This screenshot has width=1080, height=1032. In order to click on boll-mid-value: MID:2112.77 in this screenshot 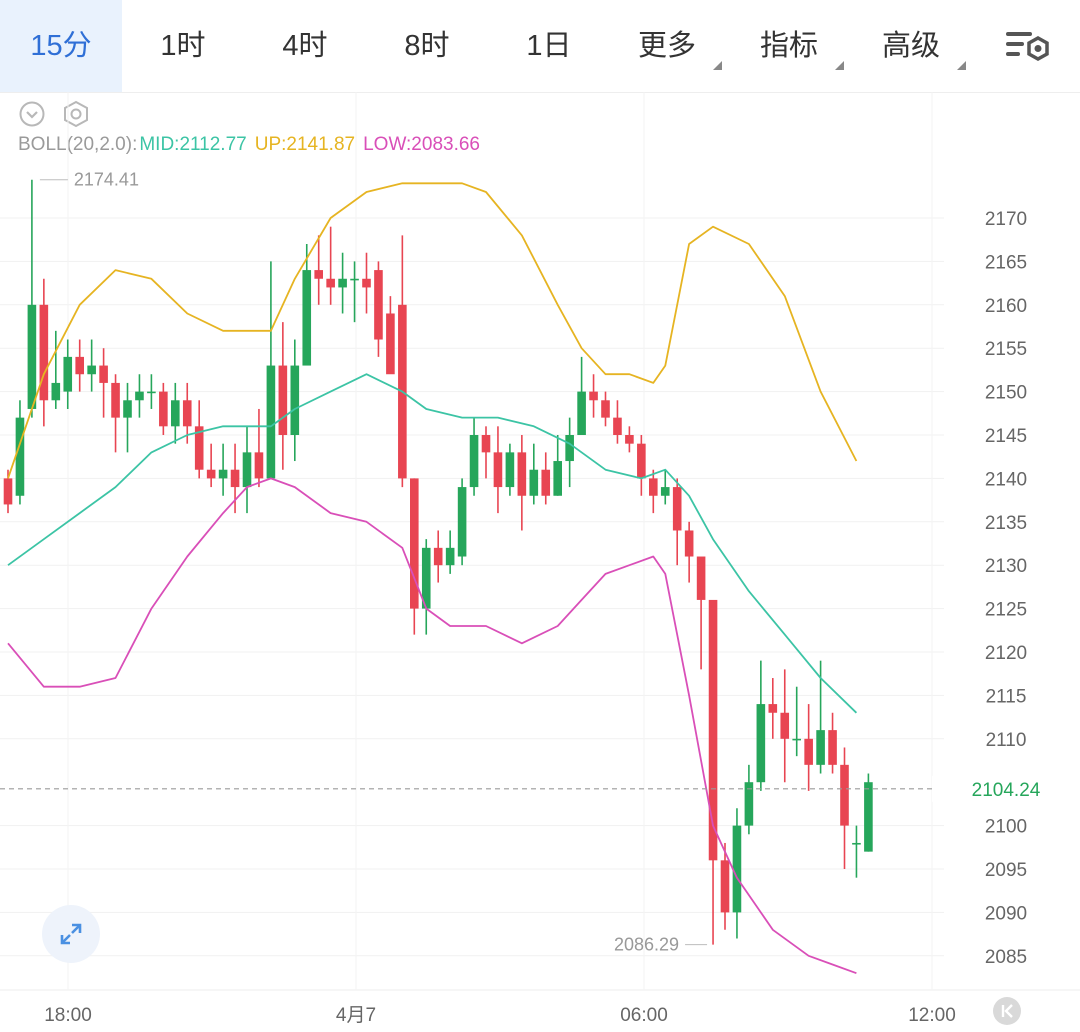, I will do `click(193, 144)`.